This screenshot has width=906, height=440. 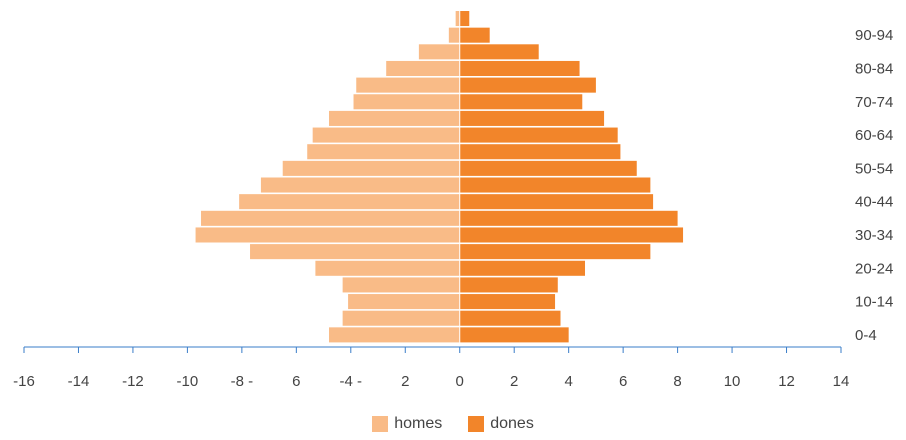 What do you see at coordinates (351, 381) in the screenshot?
I see `x-tick-label: -4 -` at bounding box center [351, 381].